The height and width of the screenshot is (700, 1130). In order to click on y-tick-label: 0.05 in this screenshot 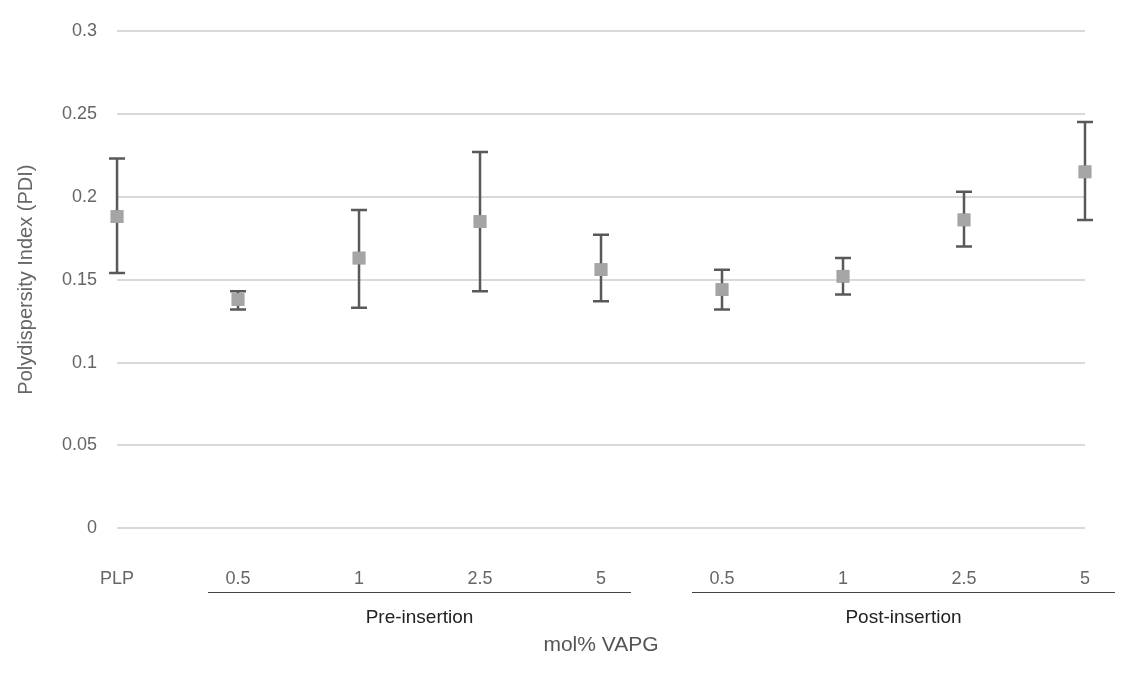, I will do `click(79, 444)`.